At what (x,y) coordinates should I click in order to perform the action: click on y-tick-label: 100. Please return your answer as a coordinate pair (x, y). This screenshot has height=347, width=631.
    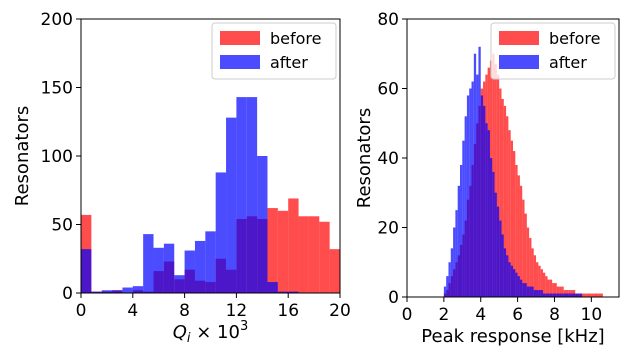
    Looking at the image, I should click on (57, 157).